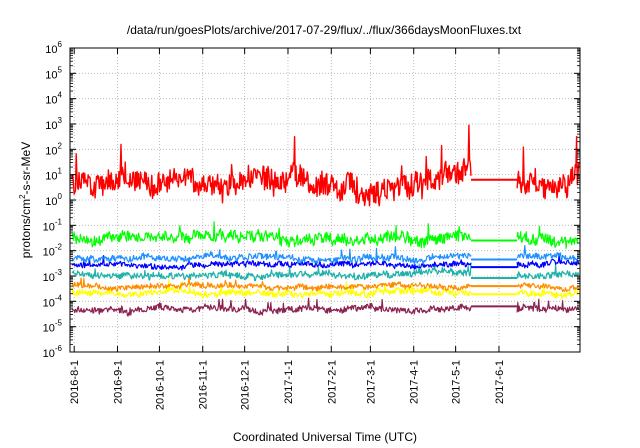 The height and width of the screenshot is (448, 640). I want to click on x-tick-label: 2017-1-1, so click(289, 382).